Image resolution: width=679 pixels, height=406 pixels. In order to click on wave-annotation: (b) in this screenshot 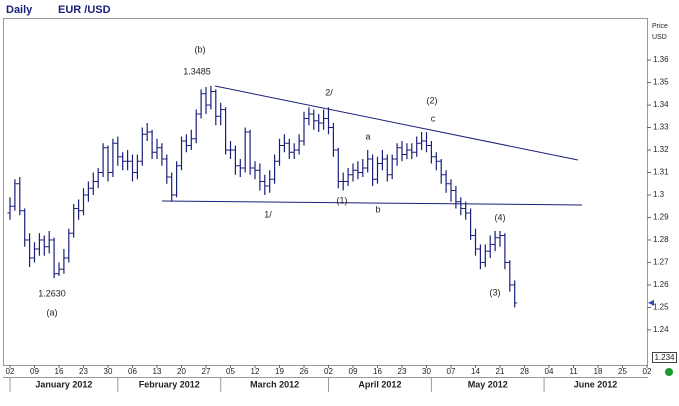, I will do `click(200, 49)`.